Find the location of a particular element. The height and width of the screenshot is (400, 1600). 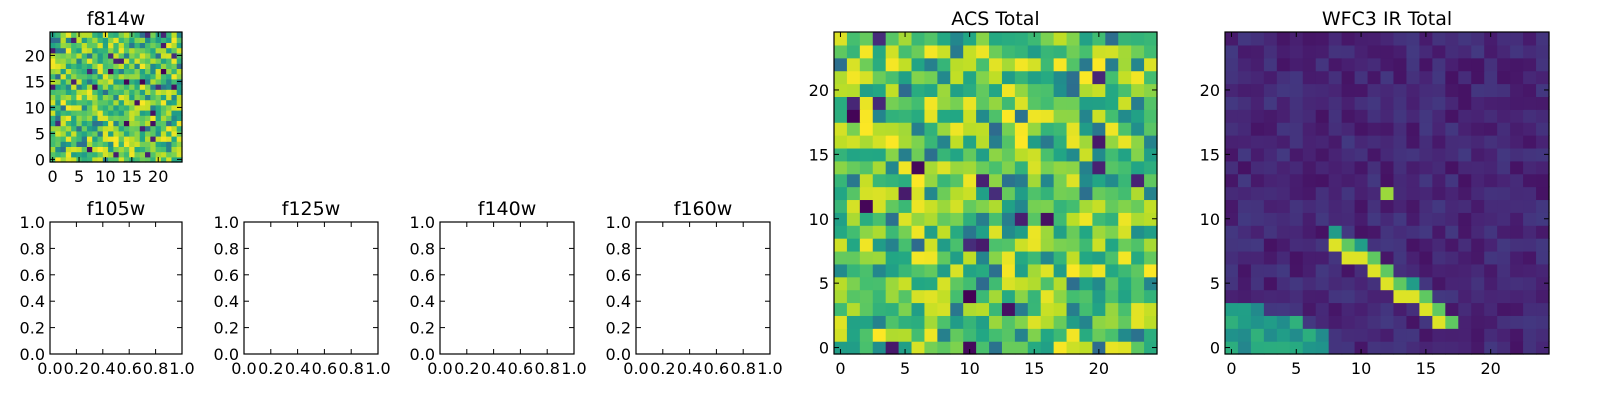

x-tick-label: 0 is located at coordinates (53, 176).